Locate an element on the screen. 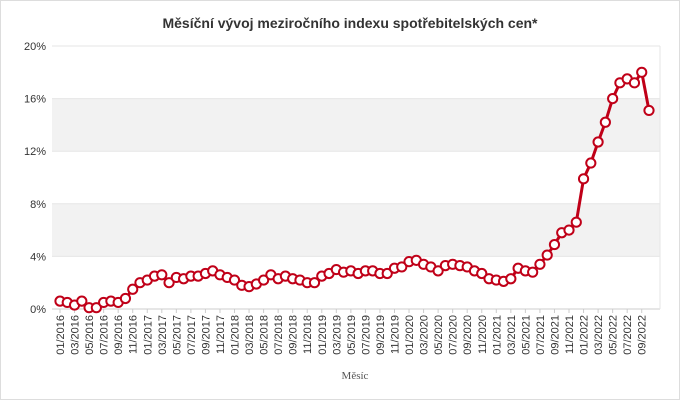  x-tick-label: 03/2022 is located at coordinates (599, 335).